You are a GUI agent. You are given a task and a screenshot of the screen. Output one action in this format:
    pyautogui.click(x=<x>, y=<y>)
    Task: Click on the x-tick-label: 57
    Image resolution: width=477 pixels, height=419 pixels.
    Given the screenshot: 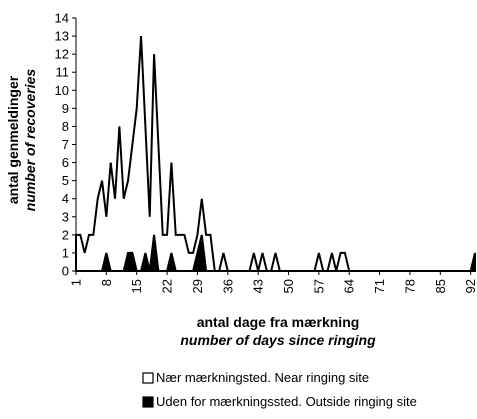 What is the action you would take?
    pyautogui.click(x=318, y=286)
    